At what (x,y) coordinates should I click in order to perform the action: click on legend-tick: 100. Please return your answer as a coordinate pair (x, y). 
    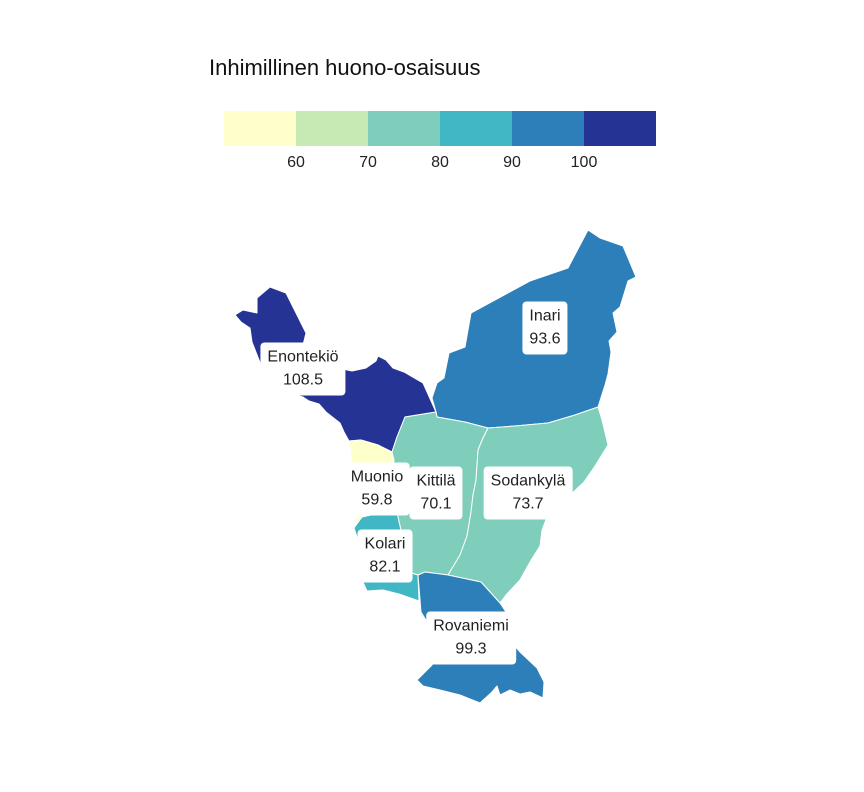
    Looking at the image, I should click on (584, 162).